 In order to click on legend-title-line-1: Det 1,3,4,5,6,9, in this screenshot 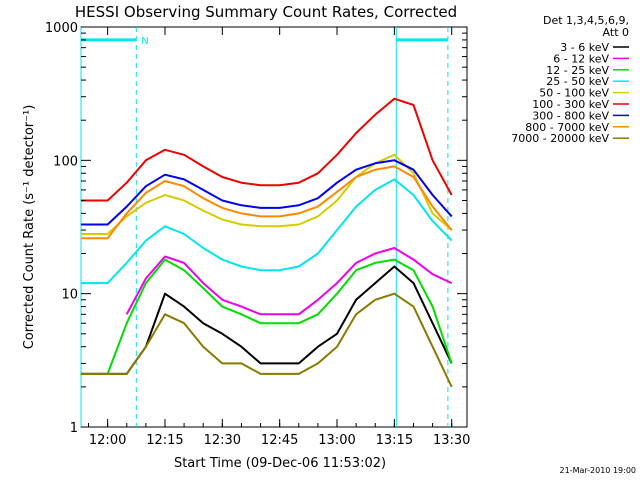, I will do `click(586, 20)`.